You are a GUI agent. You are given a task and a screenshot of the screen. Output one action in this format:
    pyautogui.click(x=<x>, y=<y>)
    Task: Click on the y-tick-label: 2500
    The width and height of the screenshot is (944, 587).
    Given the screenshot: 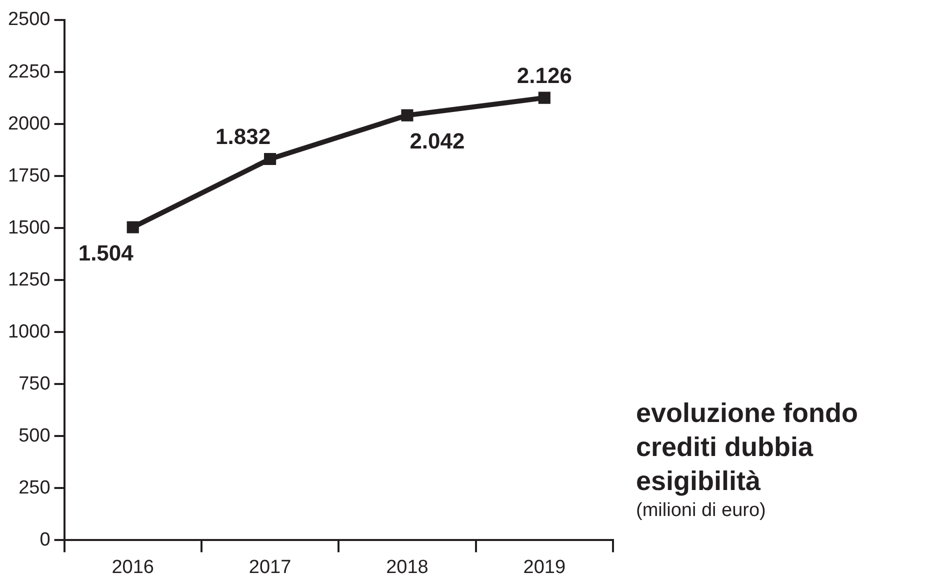 What is the action you would take?
    pyautogui.click(x=29, y=19)
    